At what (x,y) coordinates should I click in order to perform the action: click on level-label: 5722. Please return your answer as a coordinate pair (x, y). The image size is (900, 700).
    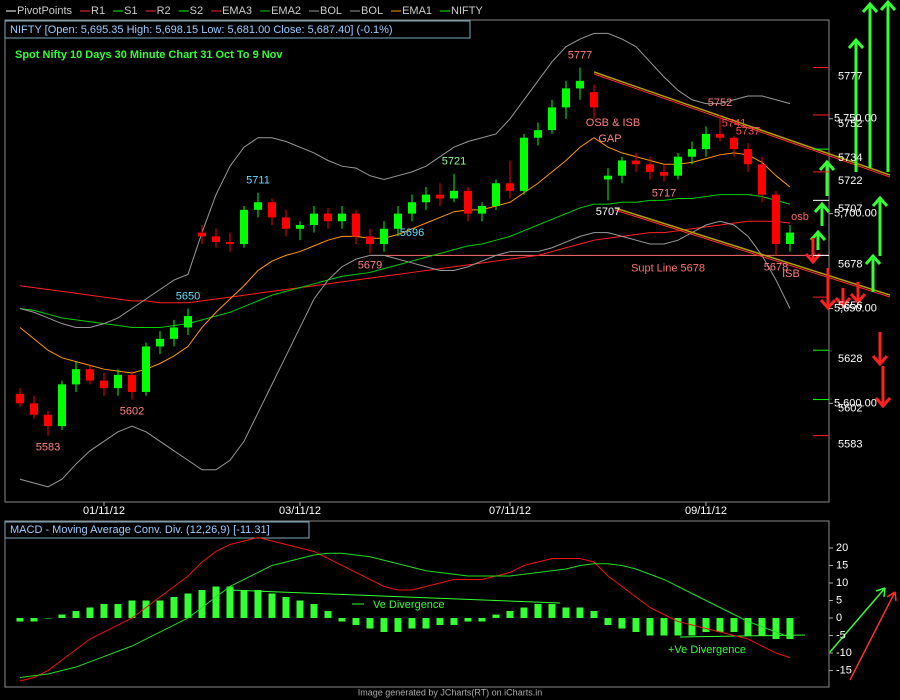
    Looking at the image, I should click on (850, 181).